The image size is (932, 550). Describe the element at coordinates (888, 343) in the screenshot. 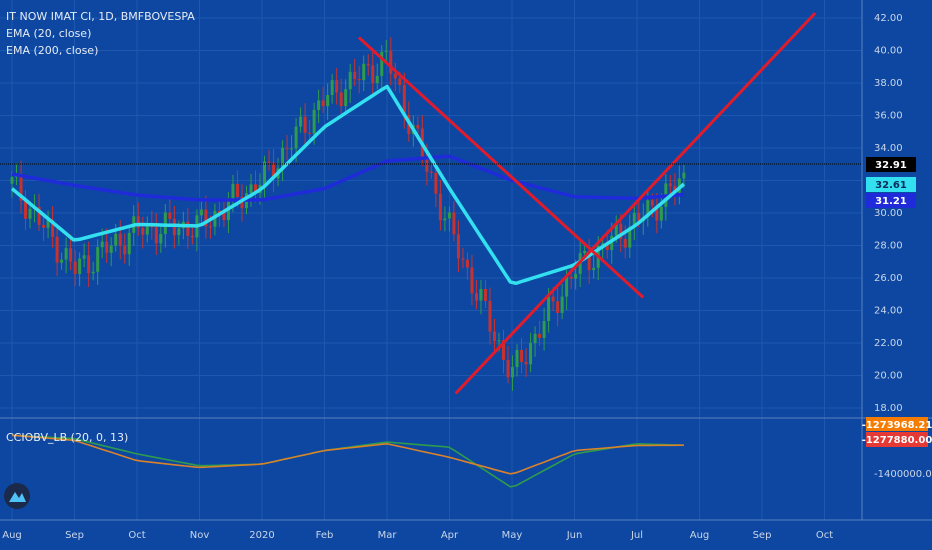

I see `price-tick-label: 22.00` at that location.